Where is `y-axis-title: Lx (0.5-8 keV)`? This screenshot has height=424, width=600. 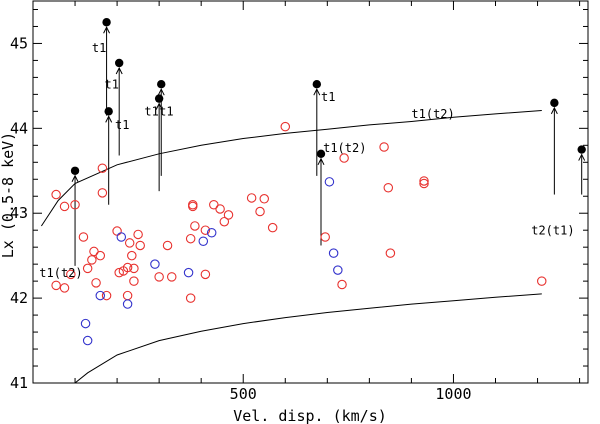 y-axis-title: Lx (0.5-8 keV) is located at coordinates (8, 195).